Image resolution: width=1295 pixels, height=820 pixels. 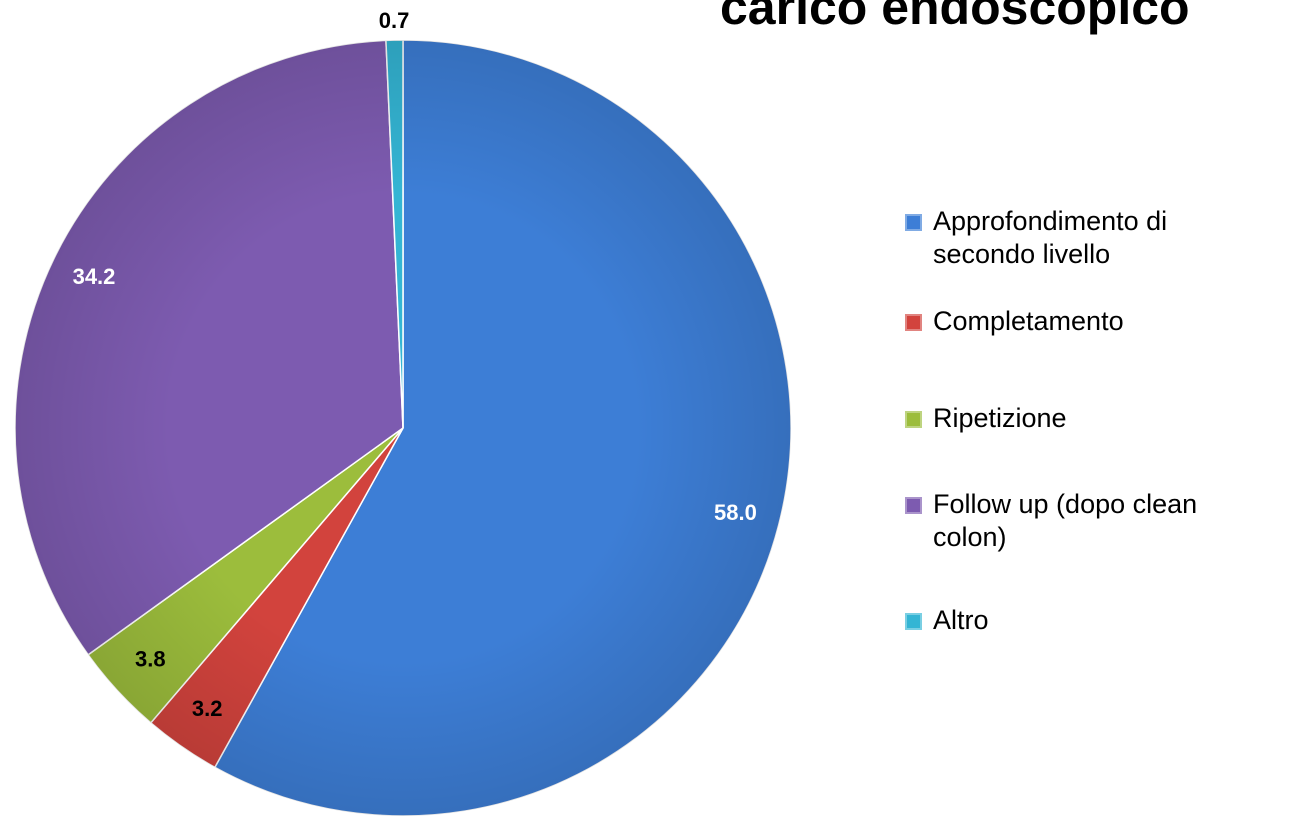 What do you see at coordinates (1090, 620) in the screenshot?
I see `legend-item: Altro` at bounding box center [1090, 620].